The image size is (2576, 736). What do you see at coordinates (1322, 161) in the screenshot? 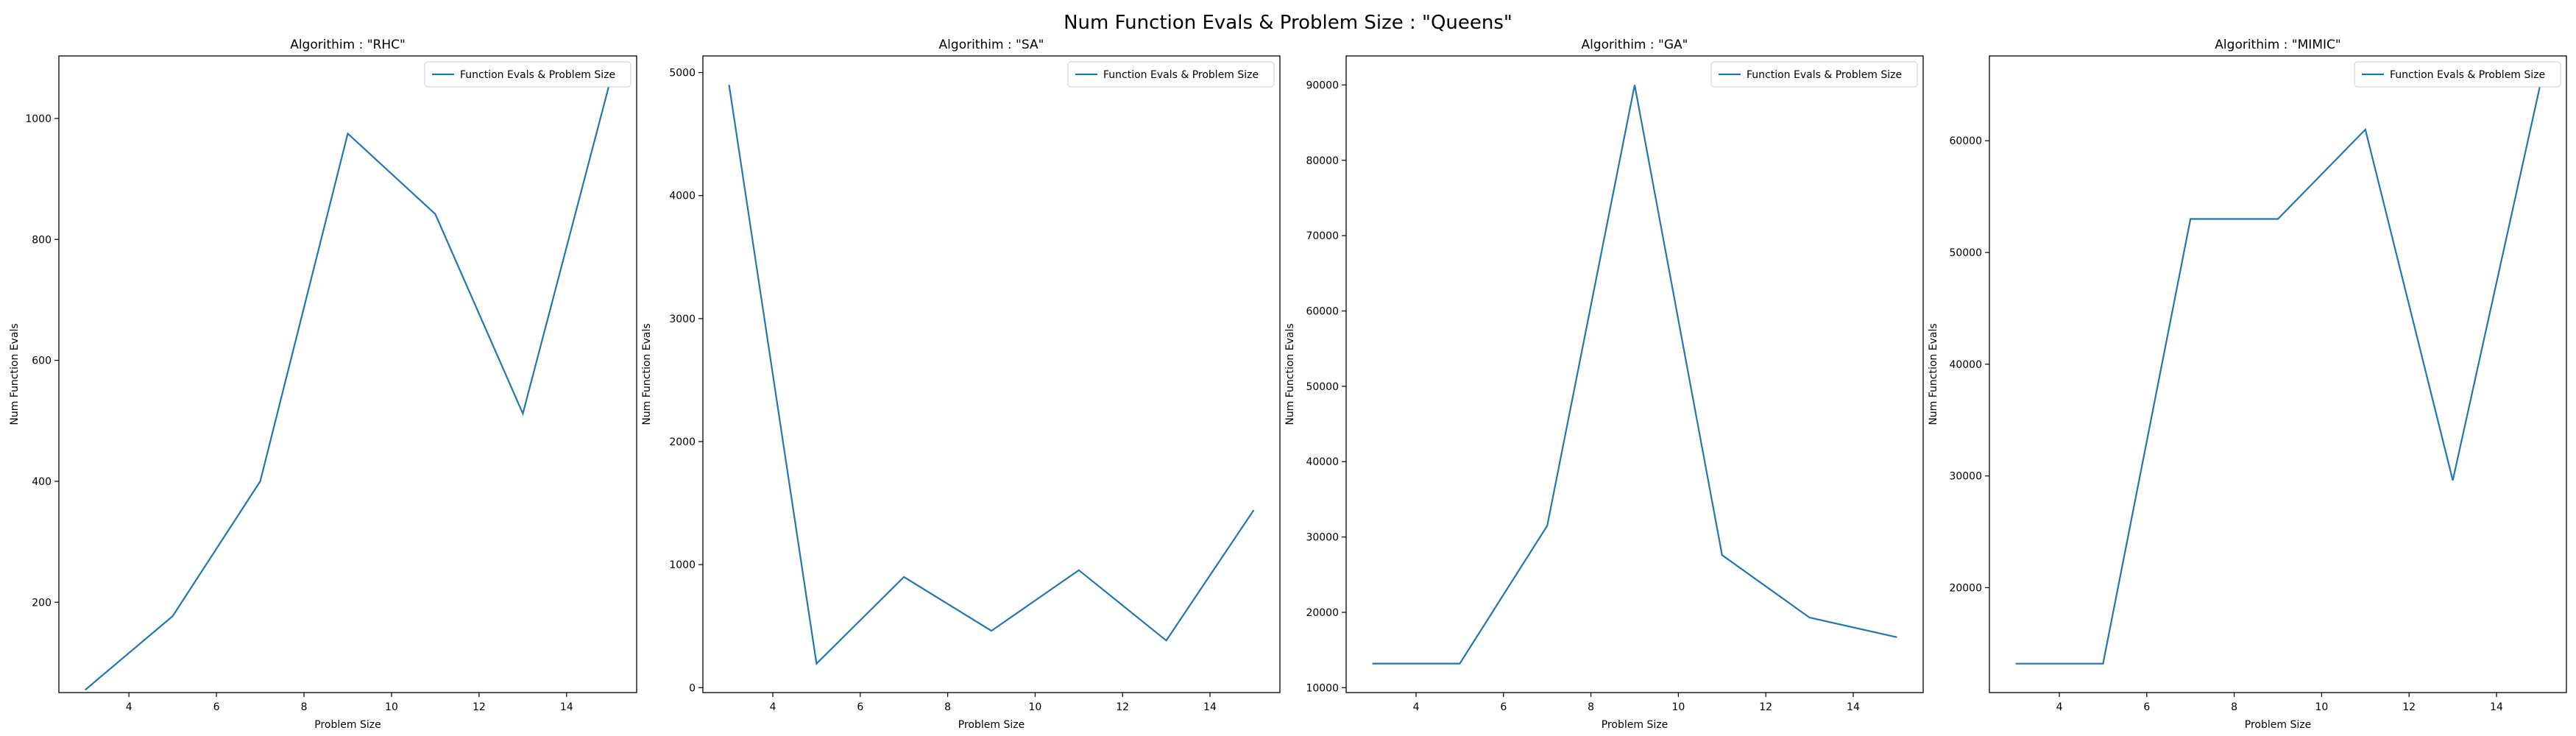
I see `y-tick-label: 80000` at bounding box center [1322, 161].